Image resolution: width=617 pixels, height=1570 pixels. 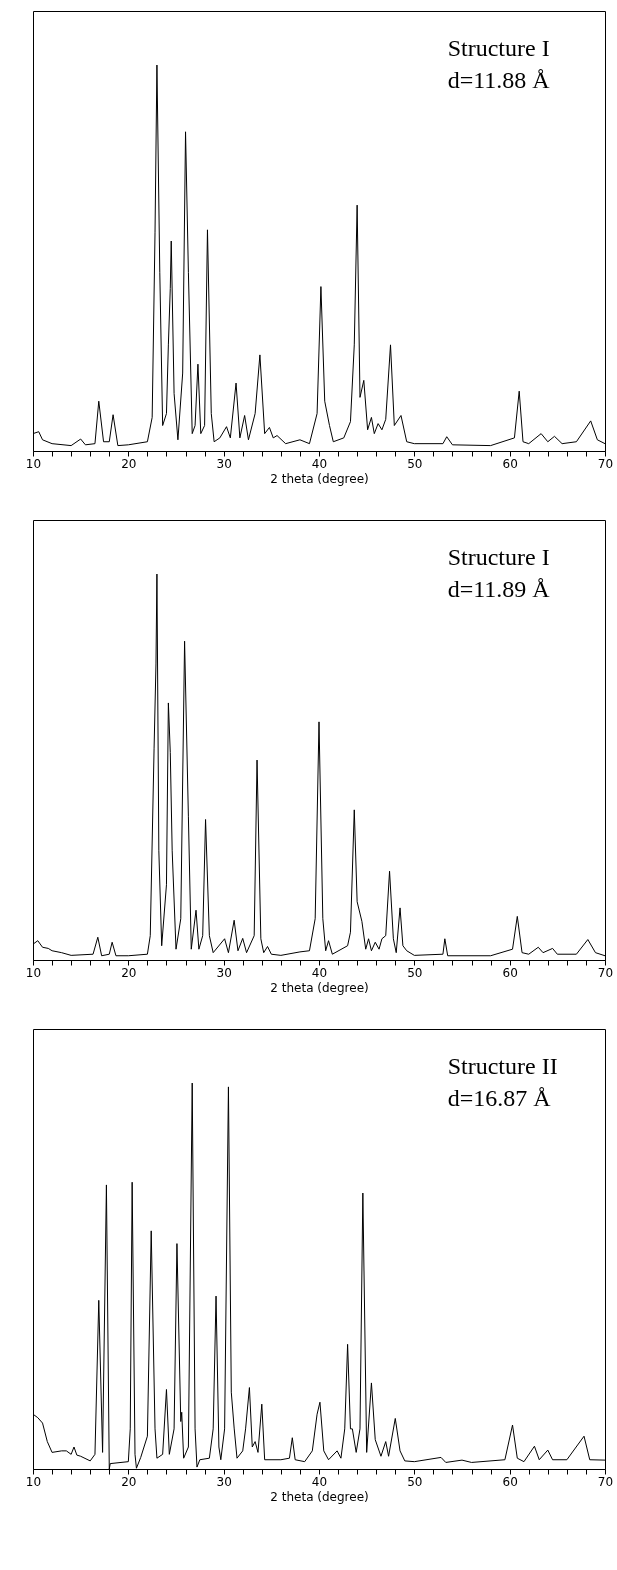 What do you see at coordinates (502, 1066) in the screenshot?
I see `text: Structure II` at bounding box center [502, 1066].